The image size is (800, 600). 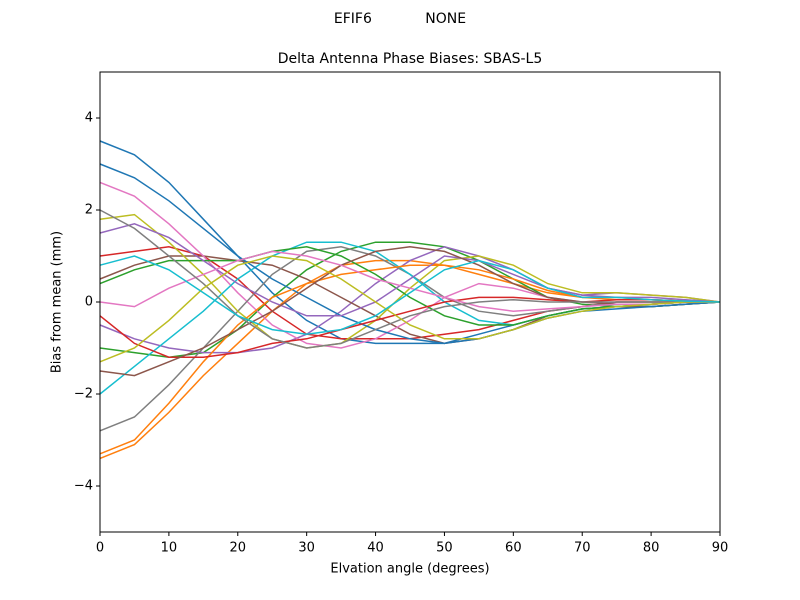 What do you see at coordinates (409, 569) in the screenshot?
I see `x-axis-label: Elvation angle (degrees)` at bounding box center [409, 569].